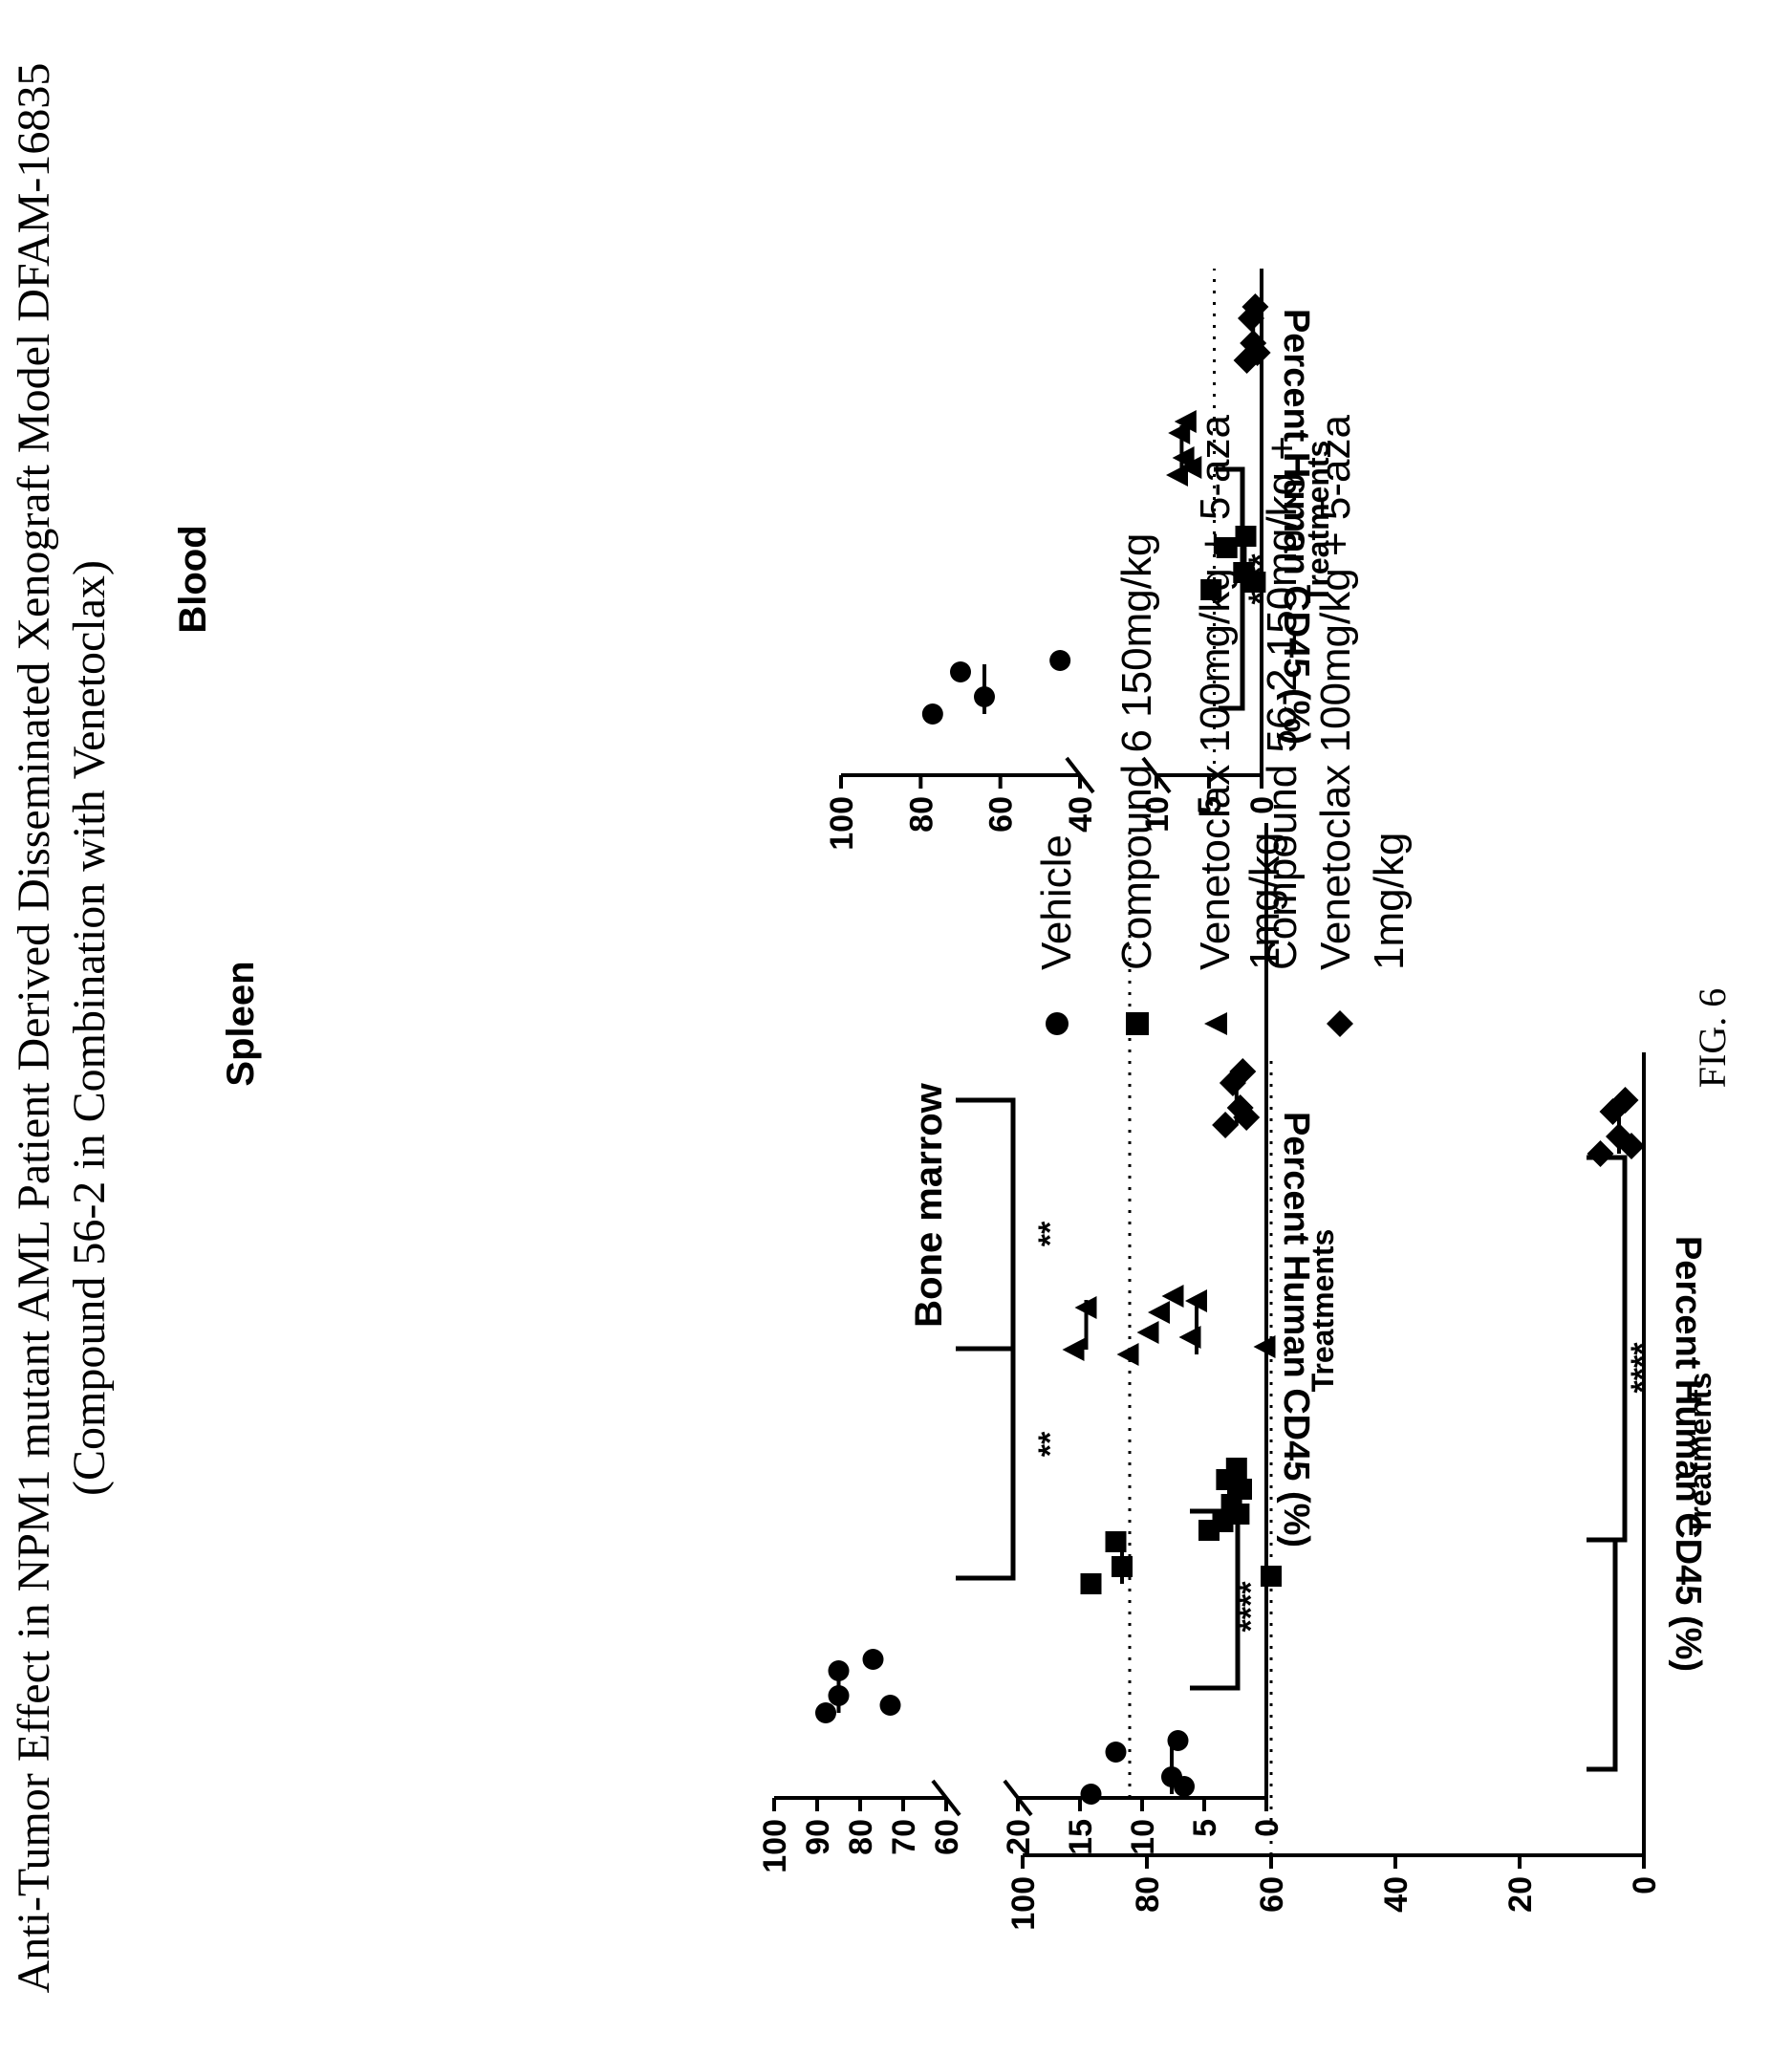  I want to click on y-tick-label: 15, so click(1081, 1837).